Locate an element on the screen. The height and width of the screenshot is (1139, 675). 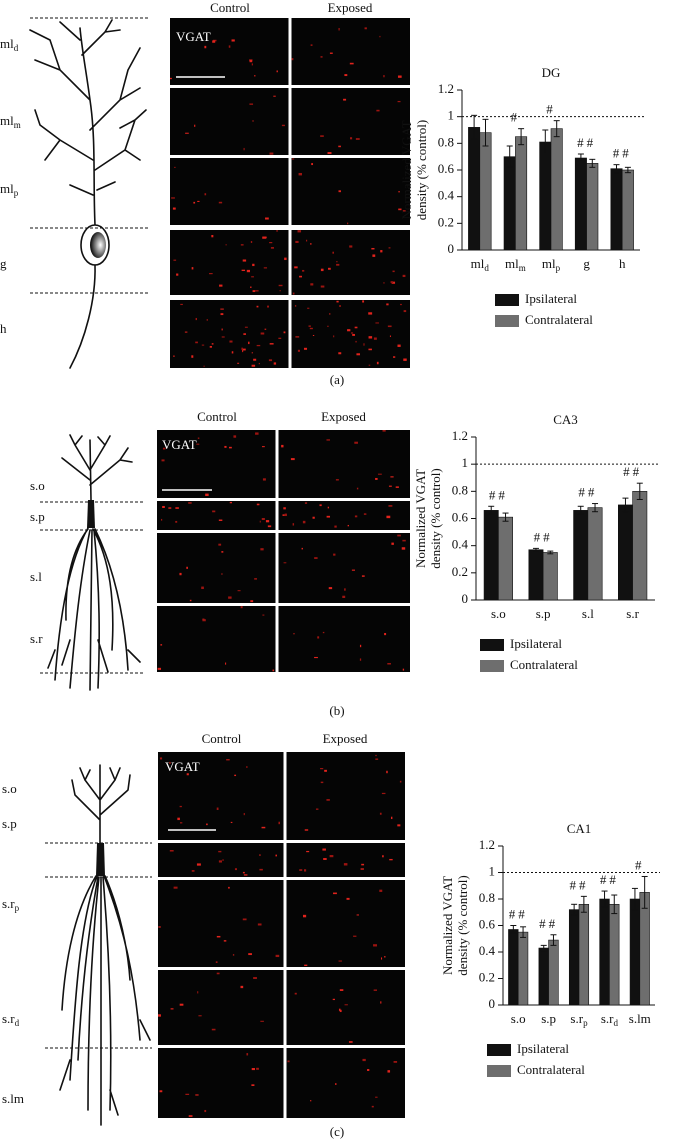
panel-label: (a) is located at coordinates (337, 379).